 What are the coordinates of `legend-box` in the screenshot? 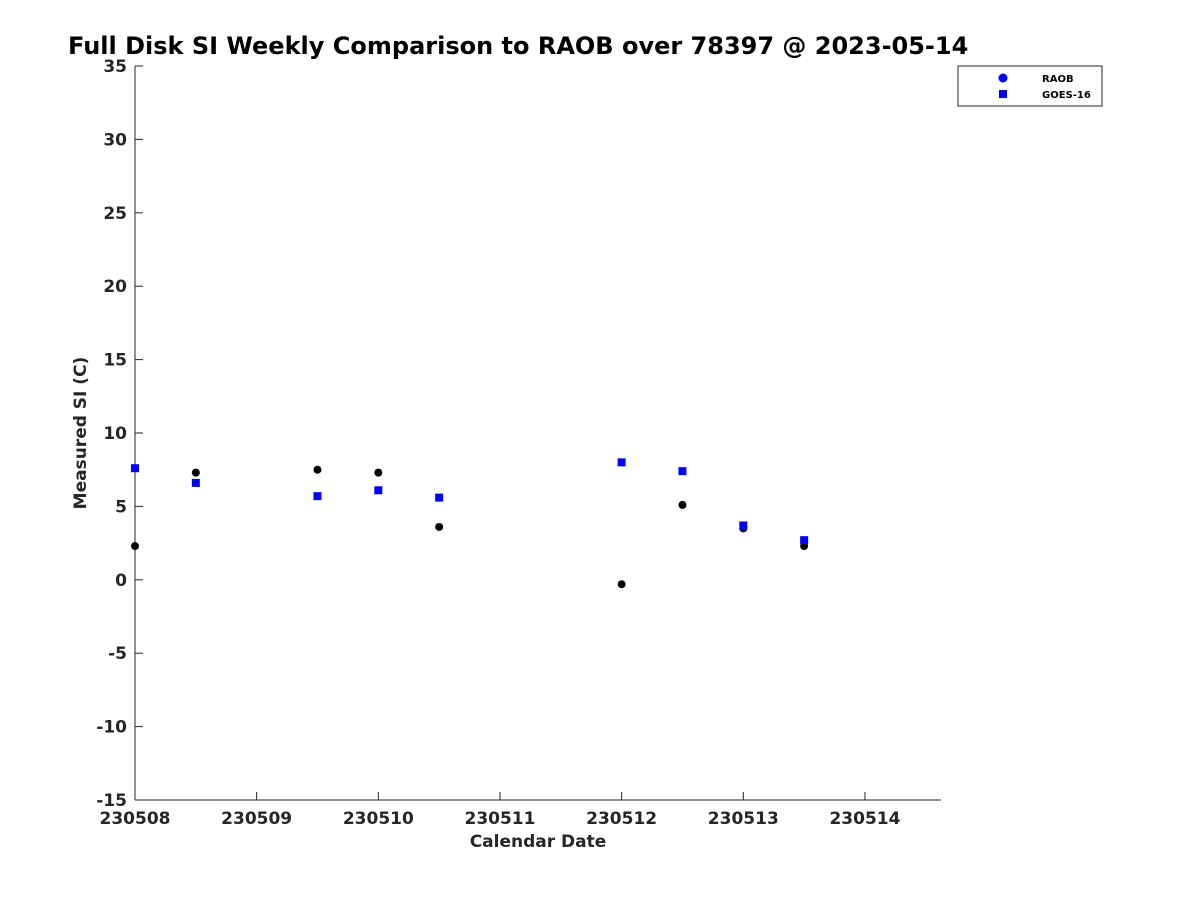 It's located at (1030, 86).